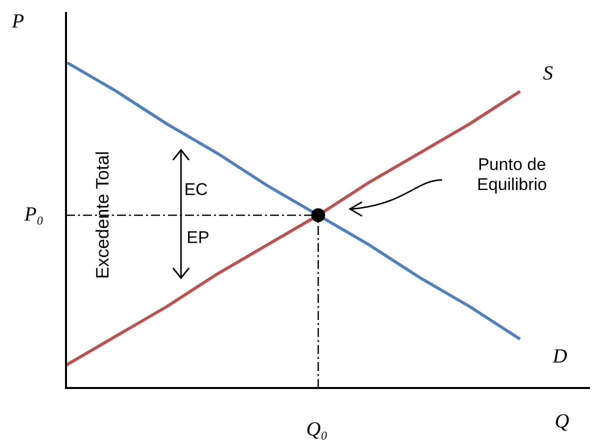  Describe the element at coordinates (103, 215) in the screenshot. I see `annotation: Excedente Total` at that location.